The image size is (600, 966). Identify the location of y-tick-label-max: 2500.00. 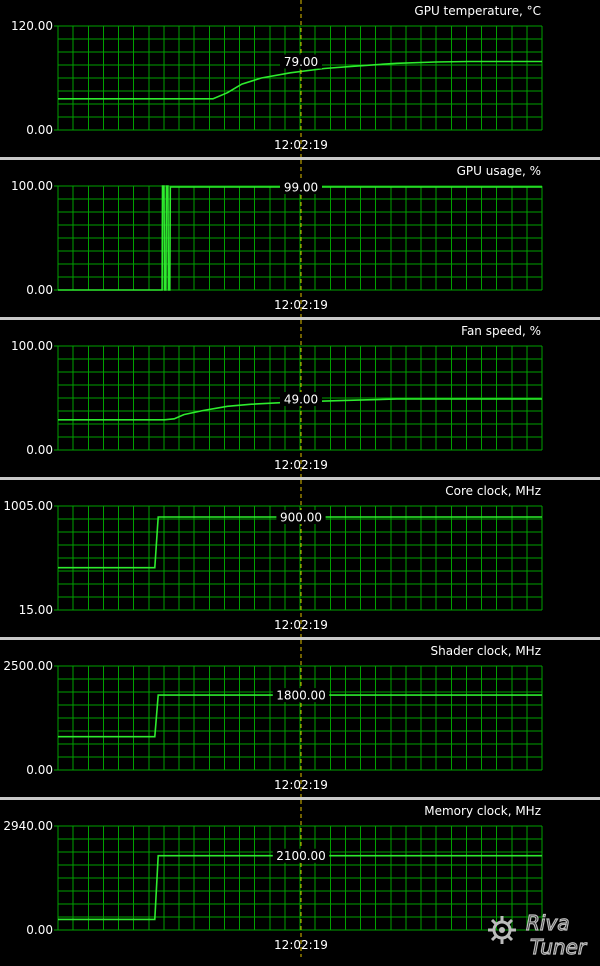
(28, 666).